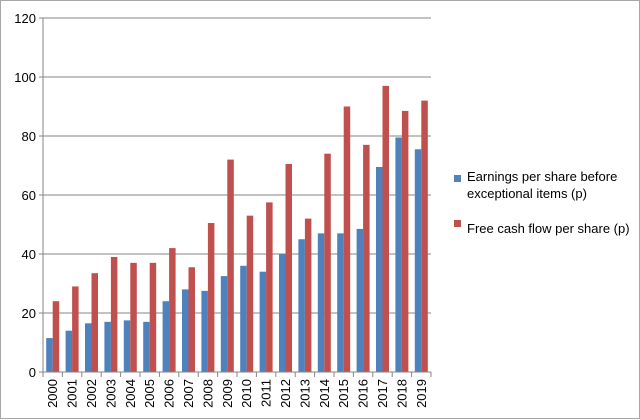  What do you see at coordinates (72, 393) in the screenshot?
I see `x-tick-label: 2001` at bounding box center [72, 393].